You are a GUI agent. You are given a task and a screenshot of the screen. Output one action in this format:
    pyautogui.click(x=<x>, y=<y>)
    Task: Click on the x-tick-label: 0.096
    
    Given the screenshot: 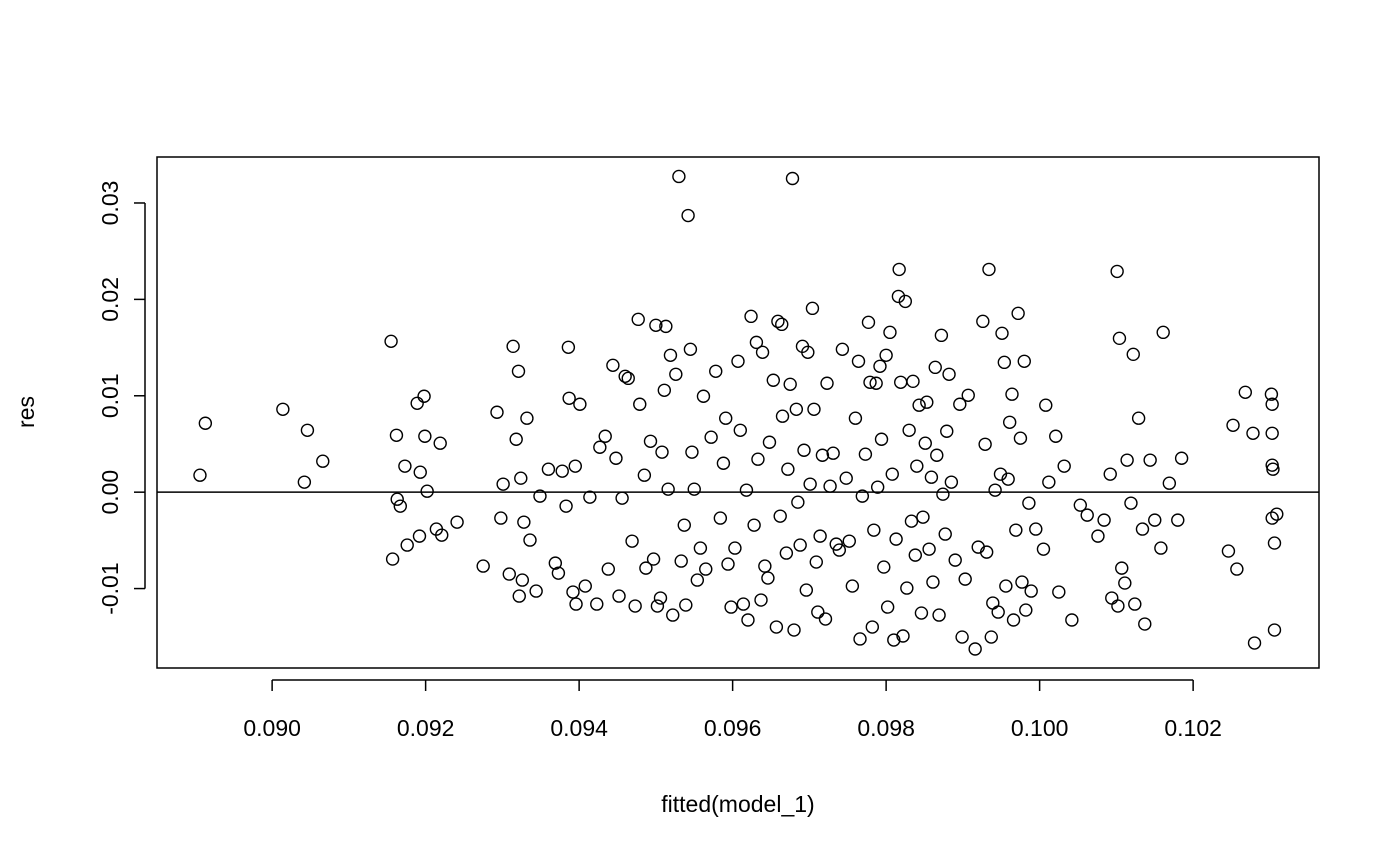 What is the action you would take?
    pyautogui.click(x=733, y=728)
    